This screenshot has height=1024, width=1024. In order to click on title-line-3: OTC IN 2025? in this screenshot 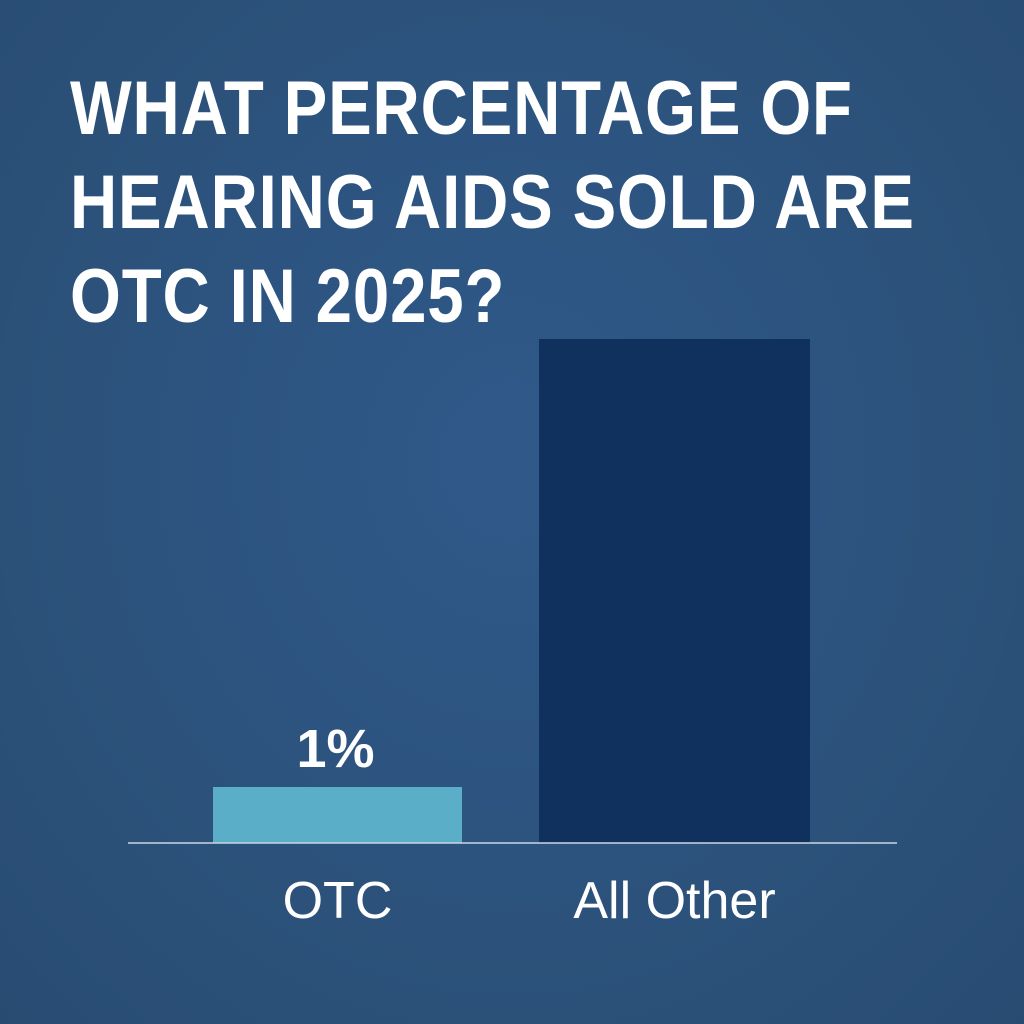, I will do `click(288, 296)`.